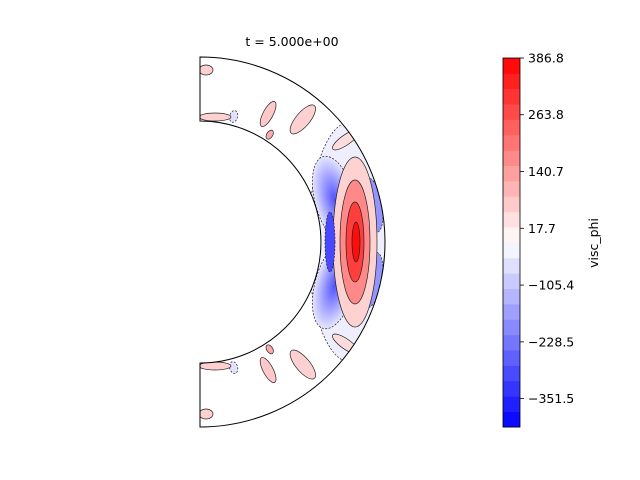 The width and height of the screenshot is (640, 480). What do you see at coordinates (546, 114) in the screenshot?
I see `colorbar-tick-label: 263.8` at bounding box center [546, 114].